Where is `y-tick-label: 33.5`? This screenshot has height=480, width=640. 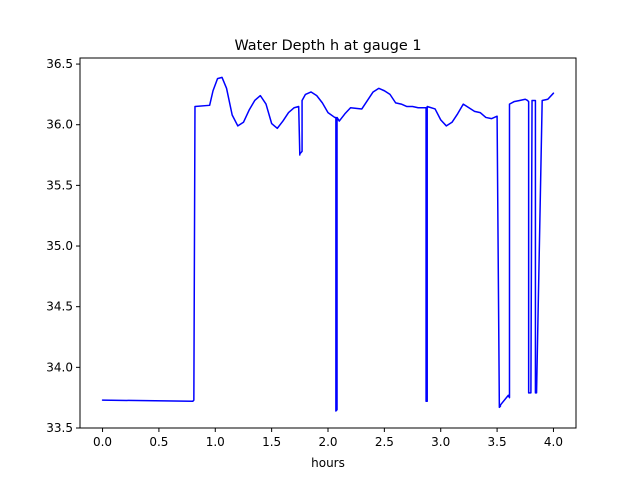 y-tick-label: 33.5 is located at coordinates (59, 428).